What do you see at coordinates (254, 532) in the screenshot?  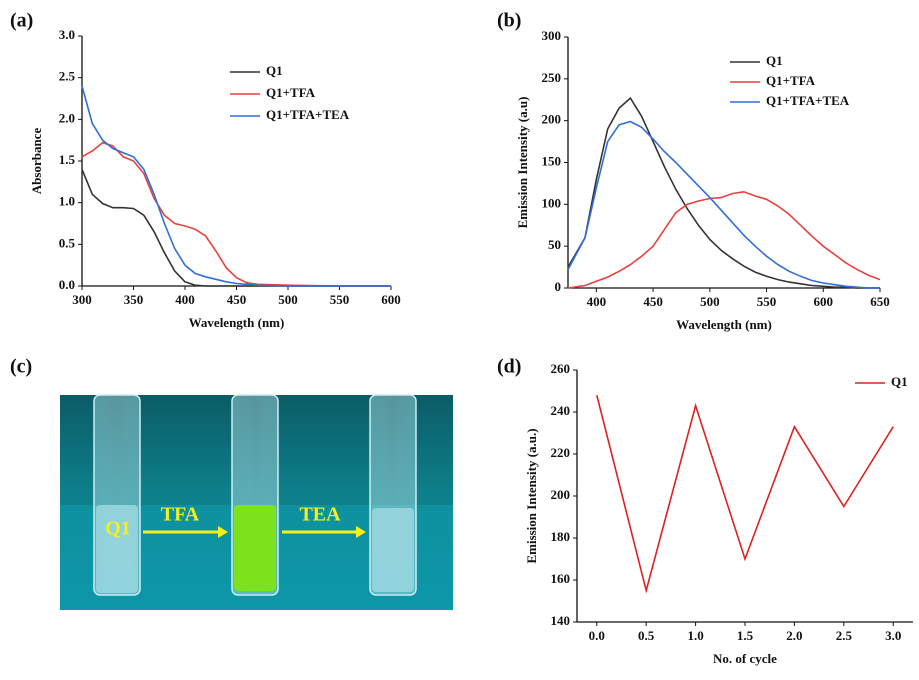 I see `arrow` at bounding box center [254, 532].